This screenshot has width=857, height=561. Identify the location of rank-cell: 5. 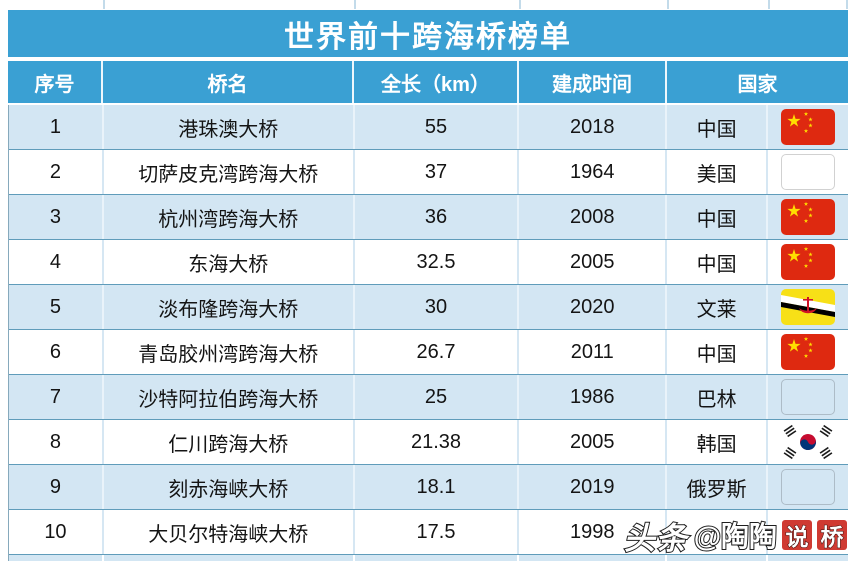
(56, 307).